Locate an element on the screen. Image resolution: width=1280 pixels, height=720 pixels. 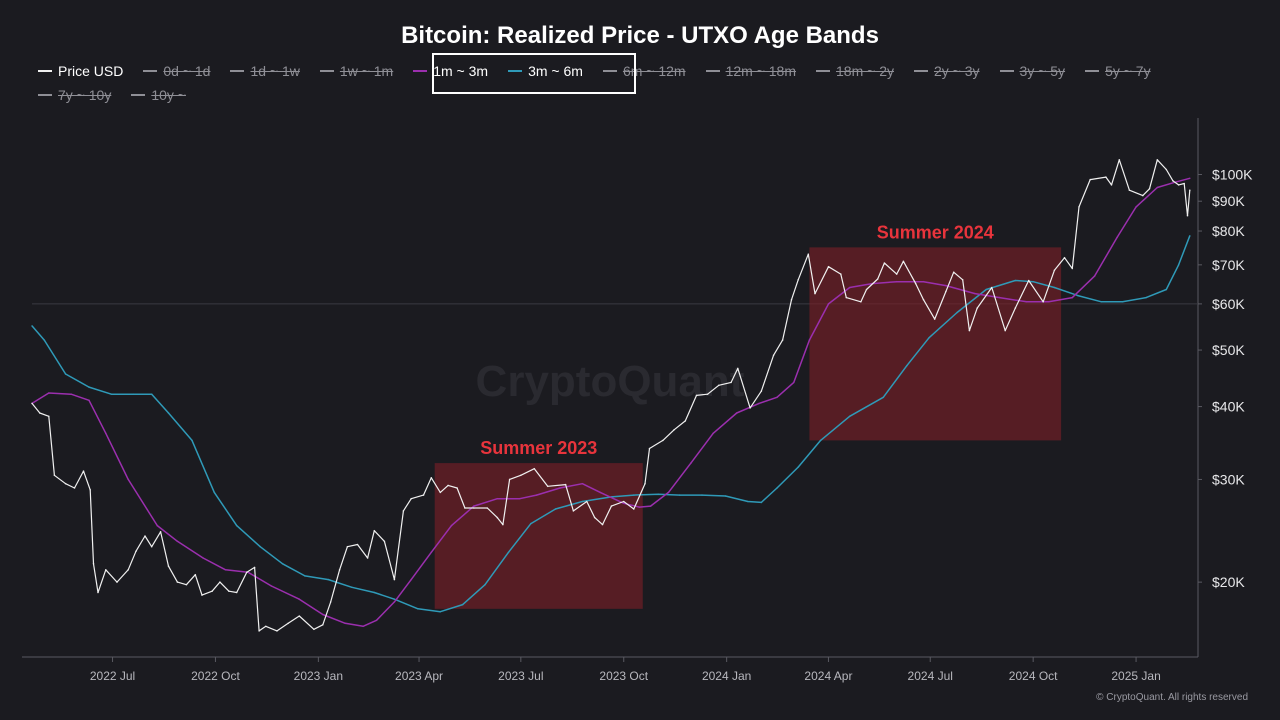
legend-item-12: 7y ~ 10y is located at coordinates (74, 95).